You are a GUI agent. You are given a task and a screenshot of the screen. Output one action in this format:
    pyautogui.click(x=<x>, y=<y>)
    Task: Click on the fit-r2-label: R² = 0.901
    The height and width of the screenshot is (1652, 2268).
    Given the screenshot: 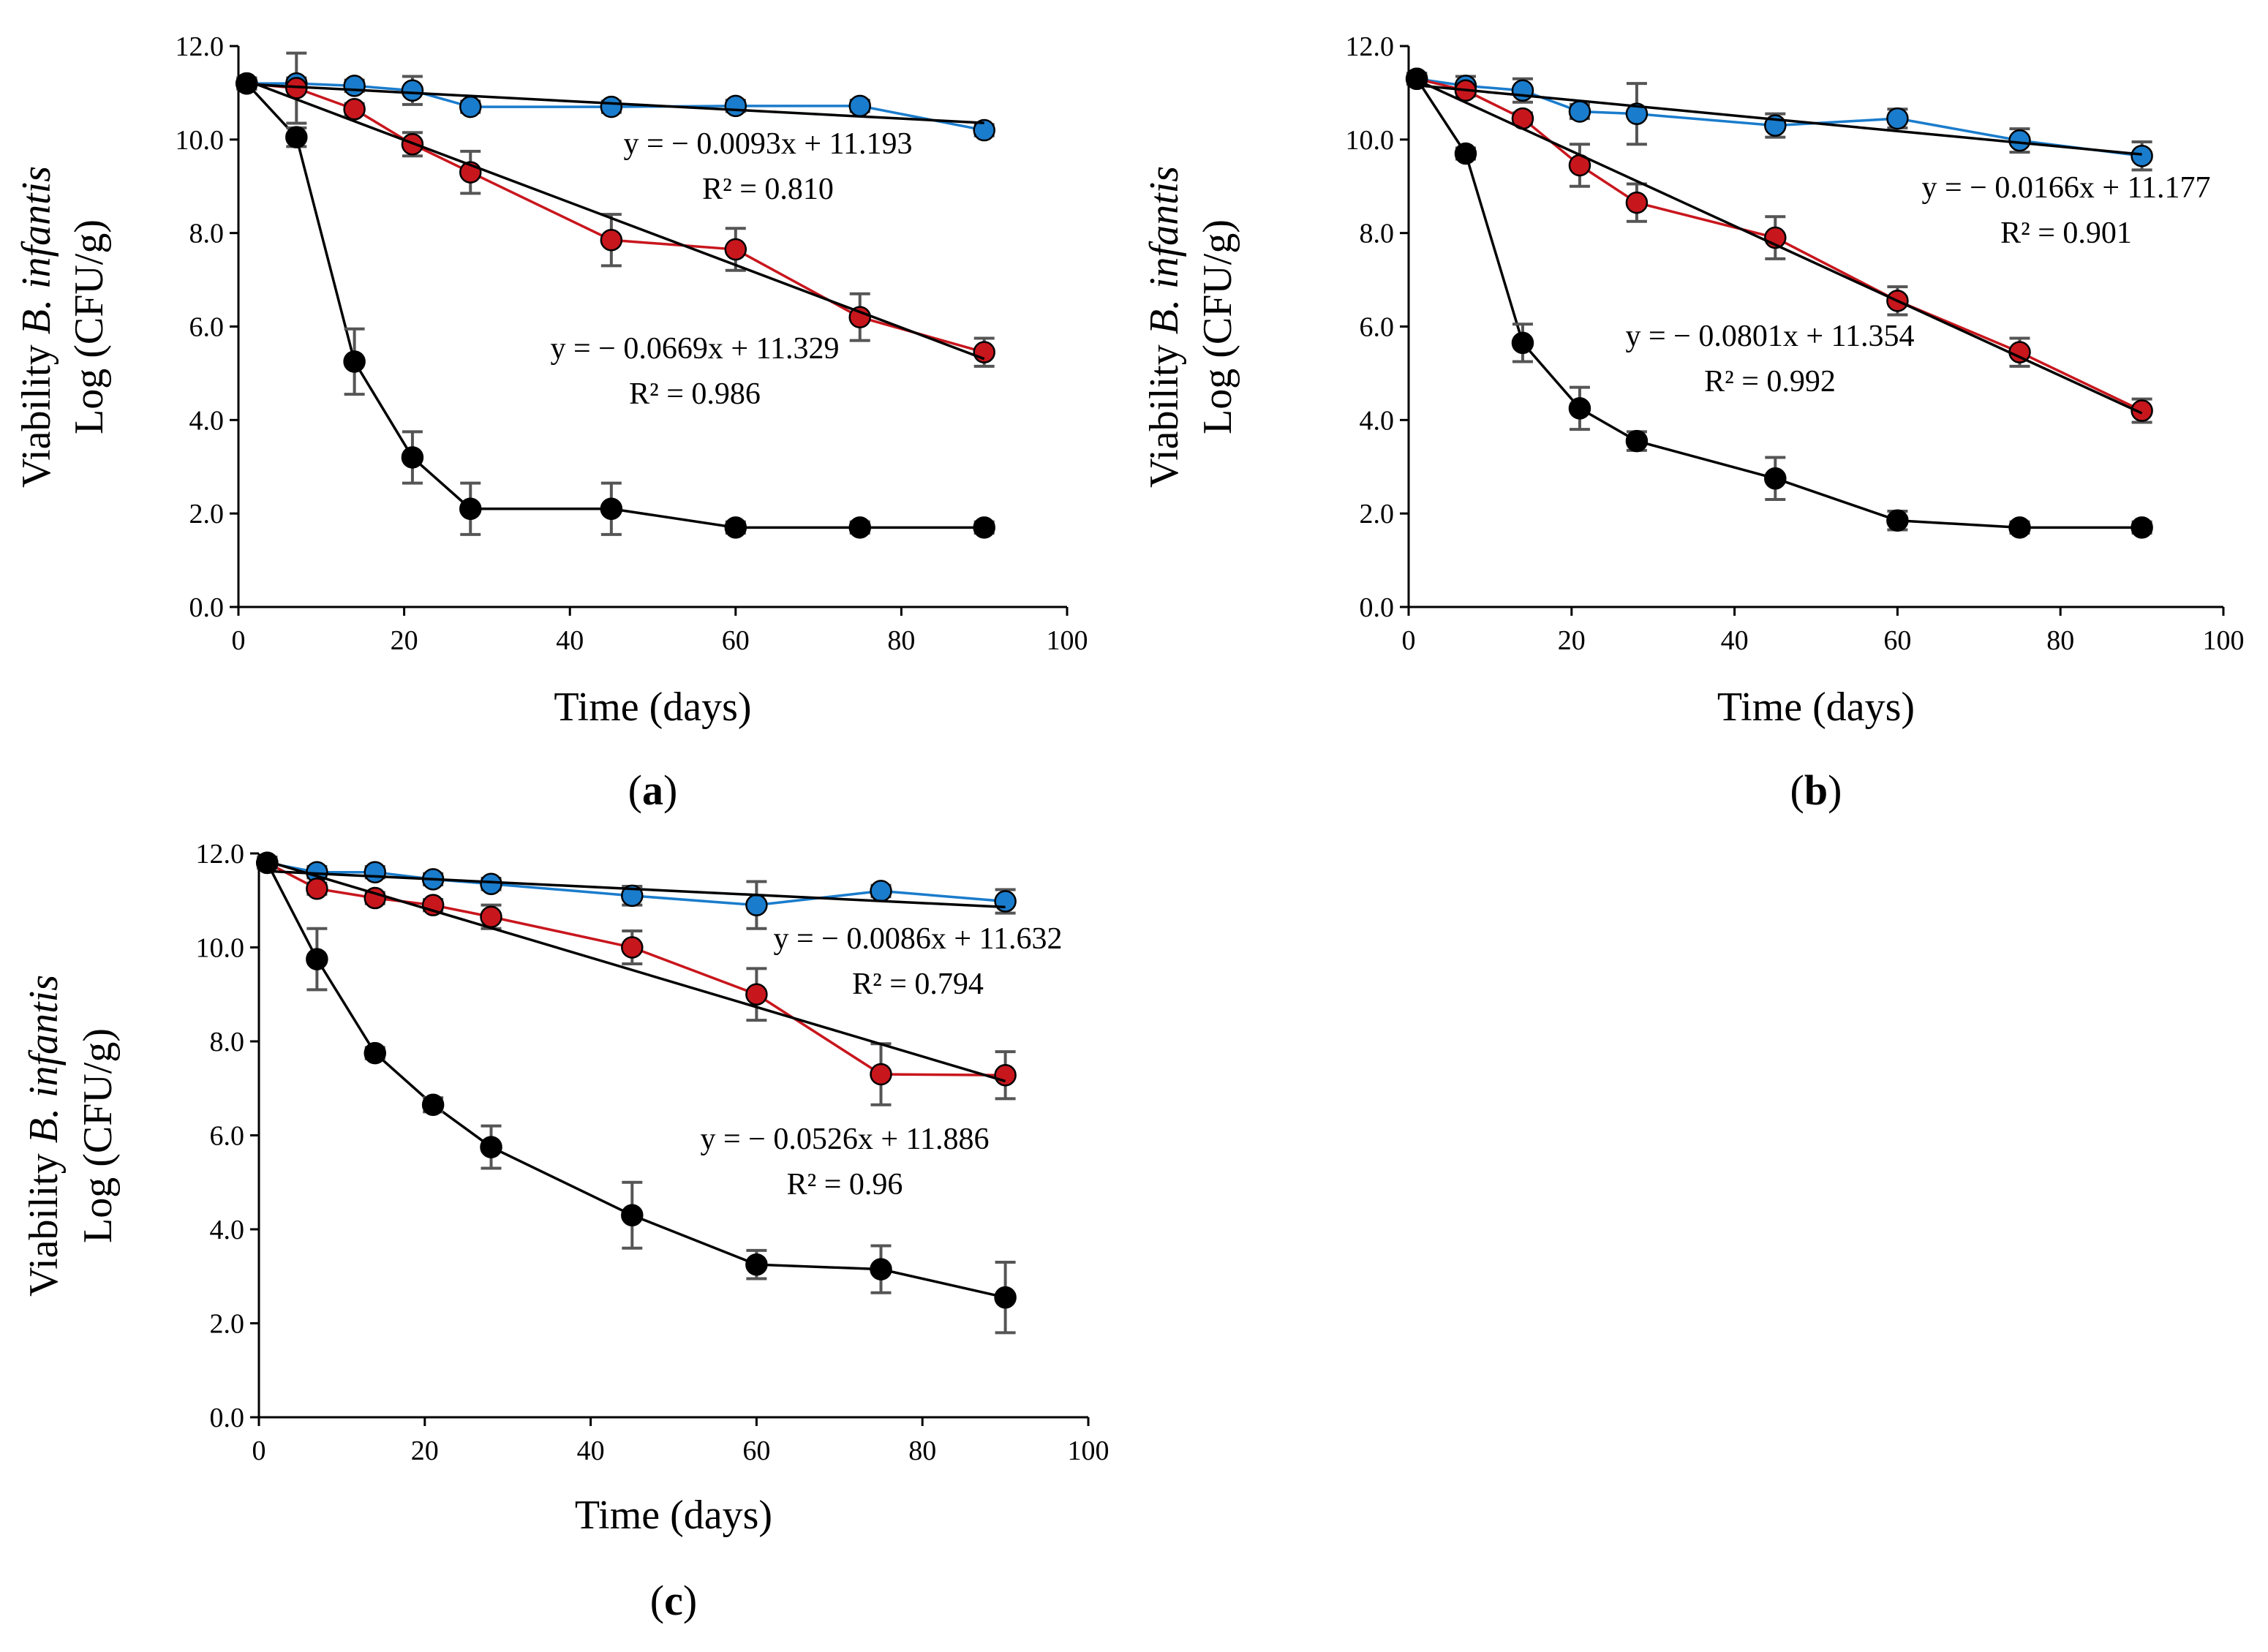 What is the action you would take?
    pyautogui.click(x=2066, y=233)
    